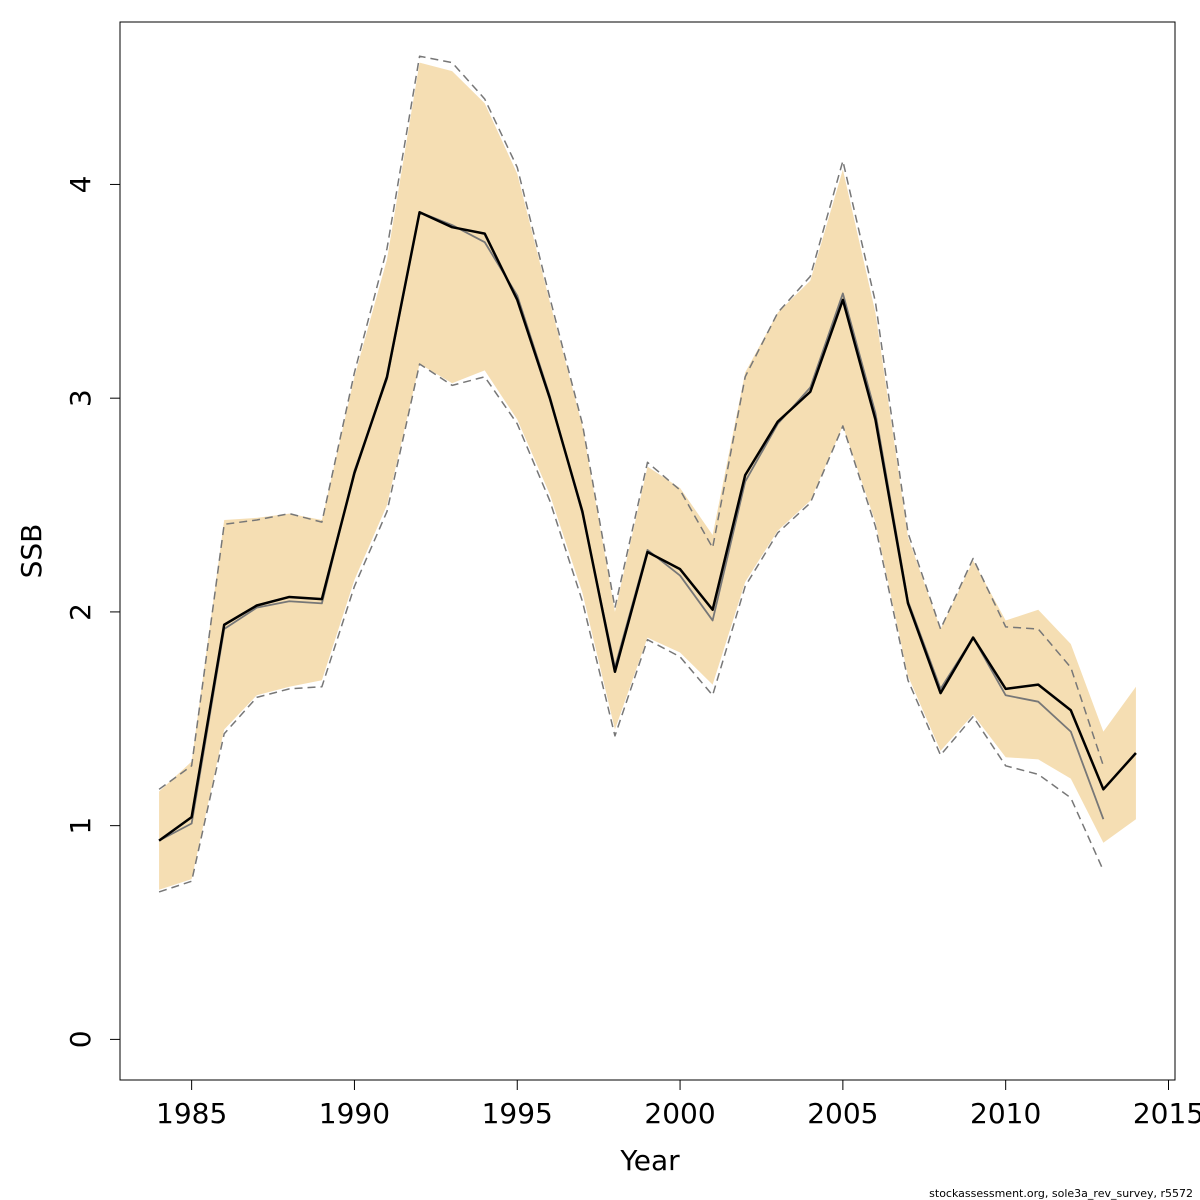 The height and width of the screenshot is (1200, 1200). I want to click on x-axis-label: Year, so click(649, 1160).